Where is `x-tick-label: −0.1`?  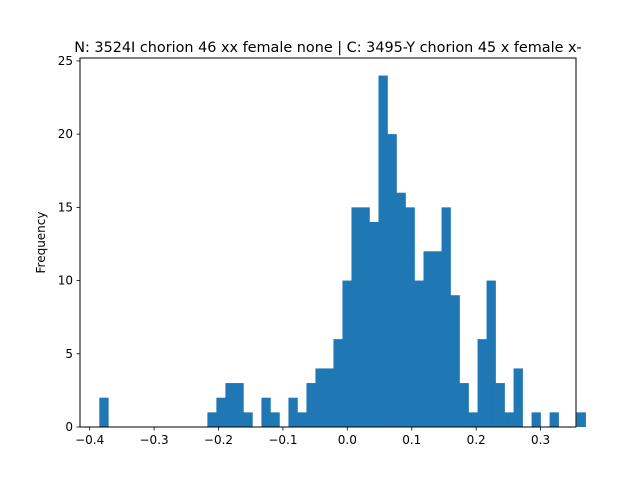
x-tick-label: −0.1 is located at coordinates (282, 440).